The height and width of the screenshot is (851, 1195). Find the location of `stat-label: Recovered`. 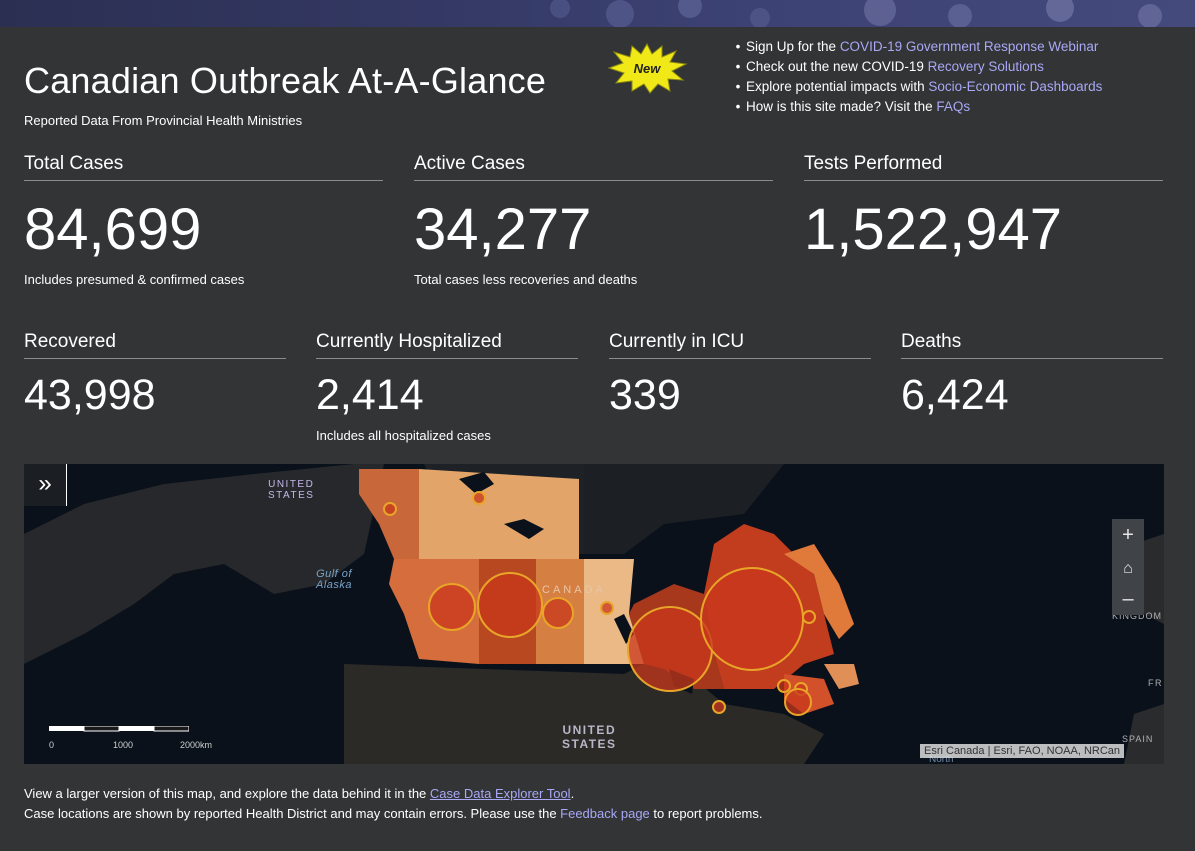

stat-label: Recovered is located at coordinates (155, 345).